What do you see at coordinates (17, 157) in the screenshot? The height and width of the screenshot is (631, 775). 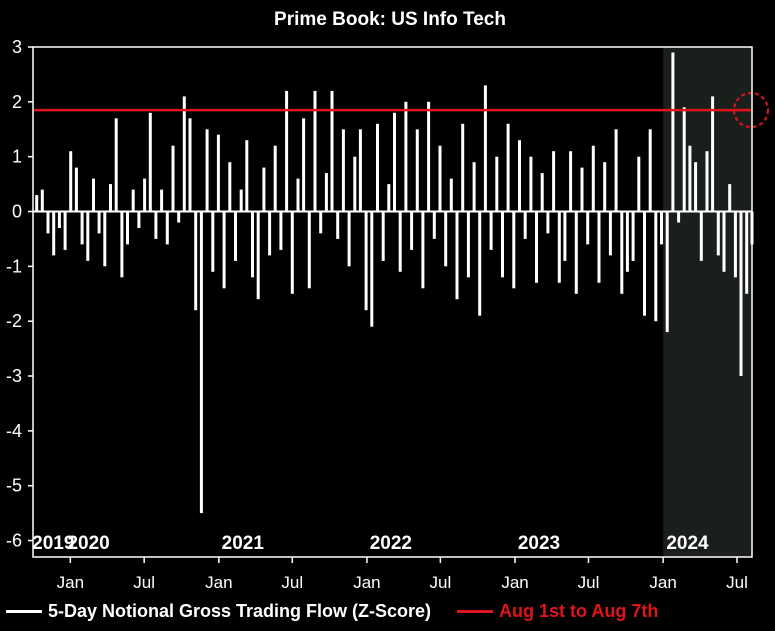 I see `y-tick-label: 1` at bounding box center [17, 157].